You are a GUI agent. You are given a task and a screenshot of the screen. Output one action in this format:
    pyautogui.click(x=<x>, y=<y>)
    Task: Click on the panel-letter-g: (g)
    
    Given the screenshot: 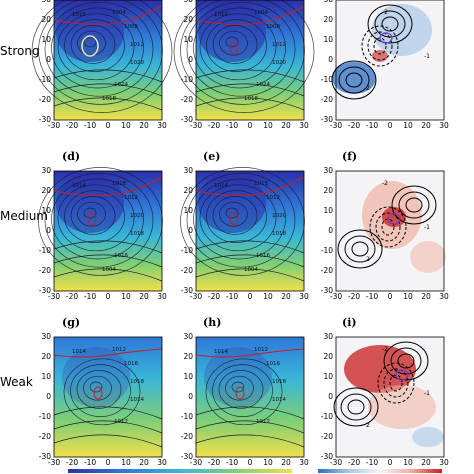 What is the action you would take?
    pyautogui.click(x=71, y=322)
    